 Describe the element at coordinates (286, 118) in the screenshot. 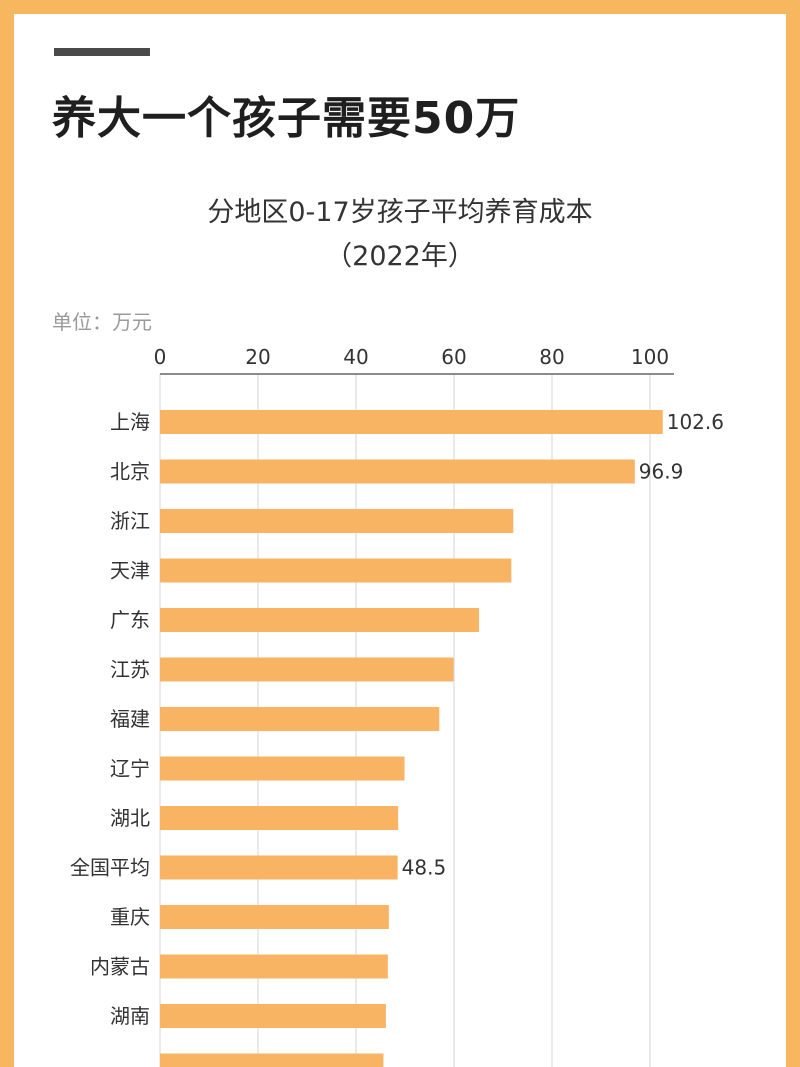

I see `headline: 养大一个孩子需要50万` at that location.